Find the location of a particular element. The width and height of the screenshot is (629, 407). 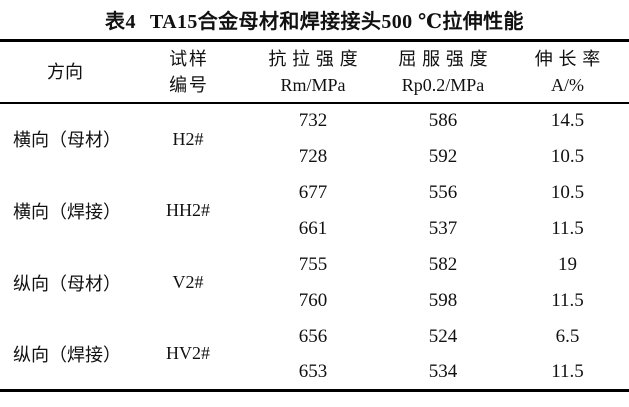

table-number: 表4 is located at coordinates (120, 22).